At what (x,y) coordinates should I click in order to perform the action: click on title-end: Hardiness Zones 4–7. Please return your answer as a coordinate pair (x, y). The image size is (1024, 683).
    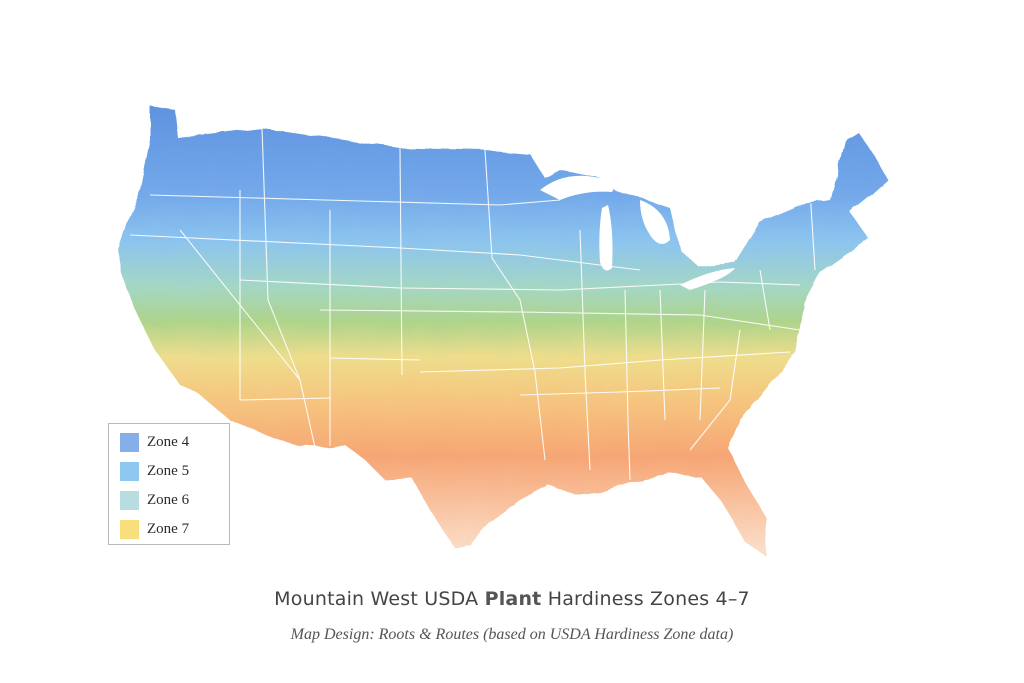
    Looking at the image, I should click on (648, 599).